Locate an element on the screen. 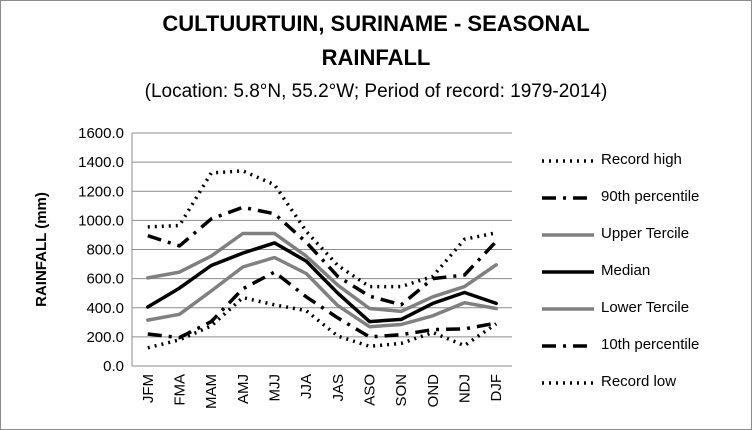 The width and height of the screenshot is (752, 430). legend-item: 90th percentile is located at coordinates (643, 198).